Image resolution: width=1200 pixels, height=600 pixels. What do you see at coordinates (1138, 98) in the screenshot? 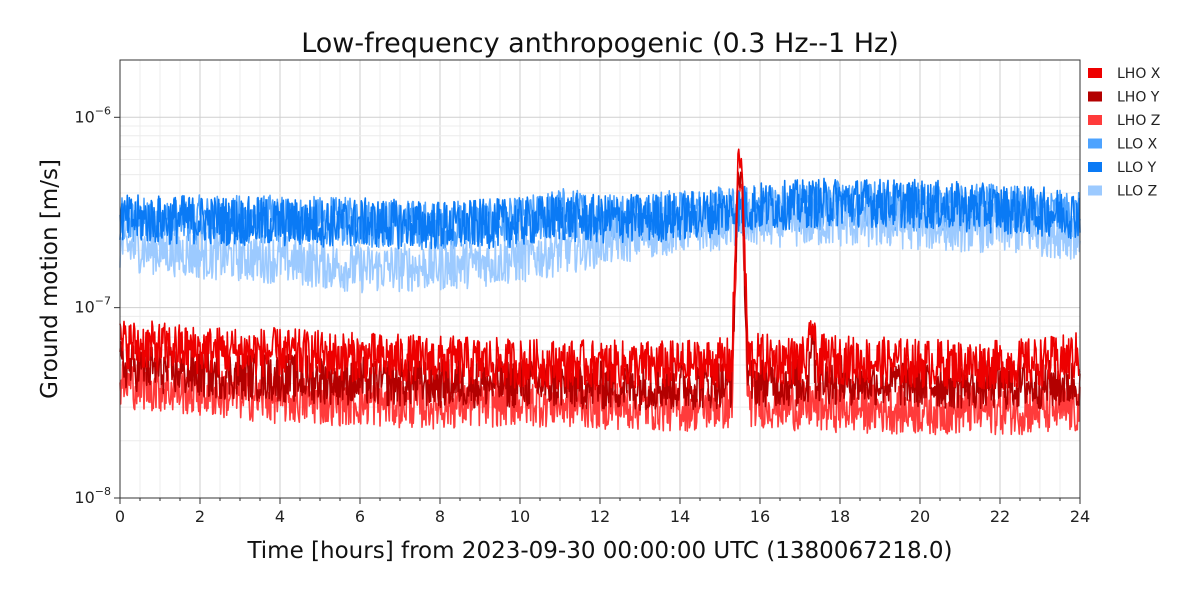
I see `legend-label: LHO Y` at bounding box center [1138, 98].